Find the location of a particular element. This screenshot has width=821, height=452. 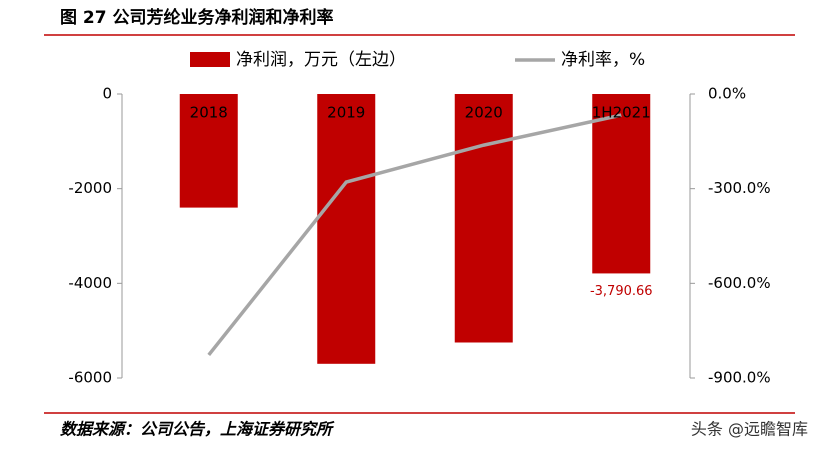

data-label: -3,790.66 is located at coordinates (621, 291).